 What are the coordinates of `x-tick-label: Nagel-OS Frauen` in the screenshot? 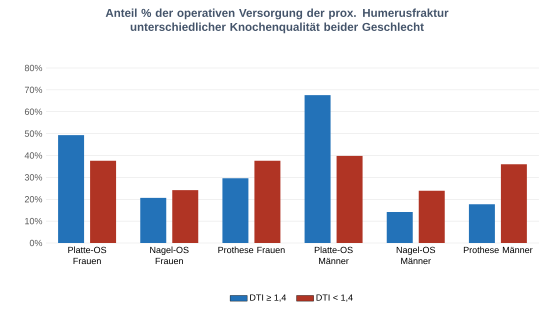 It's located at (169, 255).